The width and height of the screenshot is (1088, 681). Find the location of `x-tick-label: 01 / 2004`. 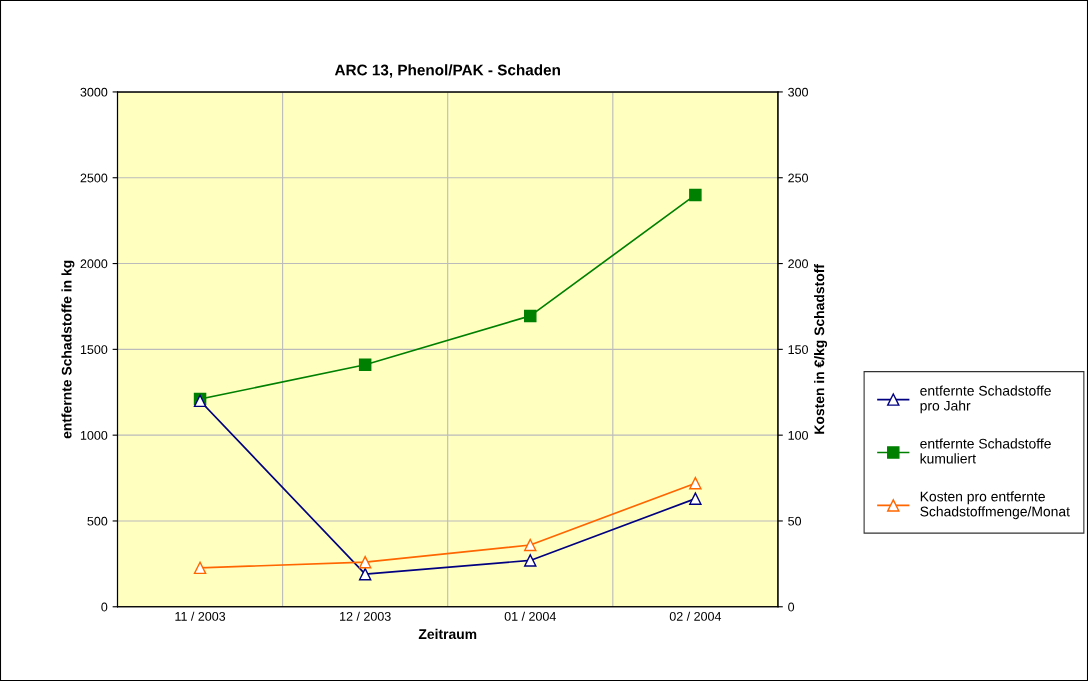

x-tick-label: 01 / 2004 is located at coordinates (530, 616).